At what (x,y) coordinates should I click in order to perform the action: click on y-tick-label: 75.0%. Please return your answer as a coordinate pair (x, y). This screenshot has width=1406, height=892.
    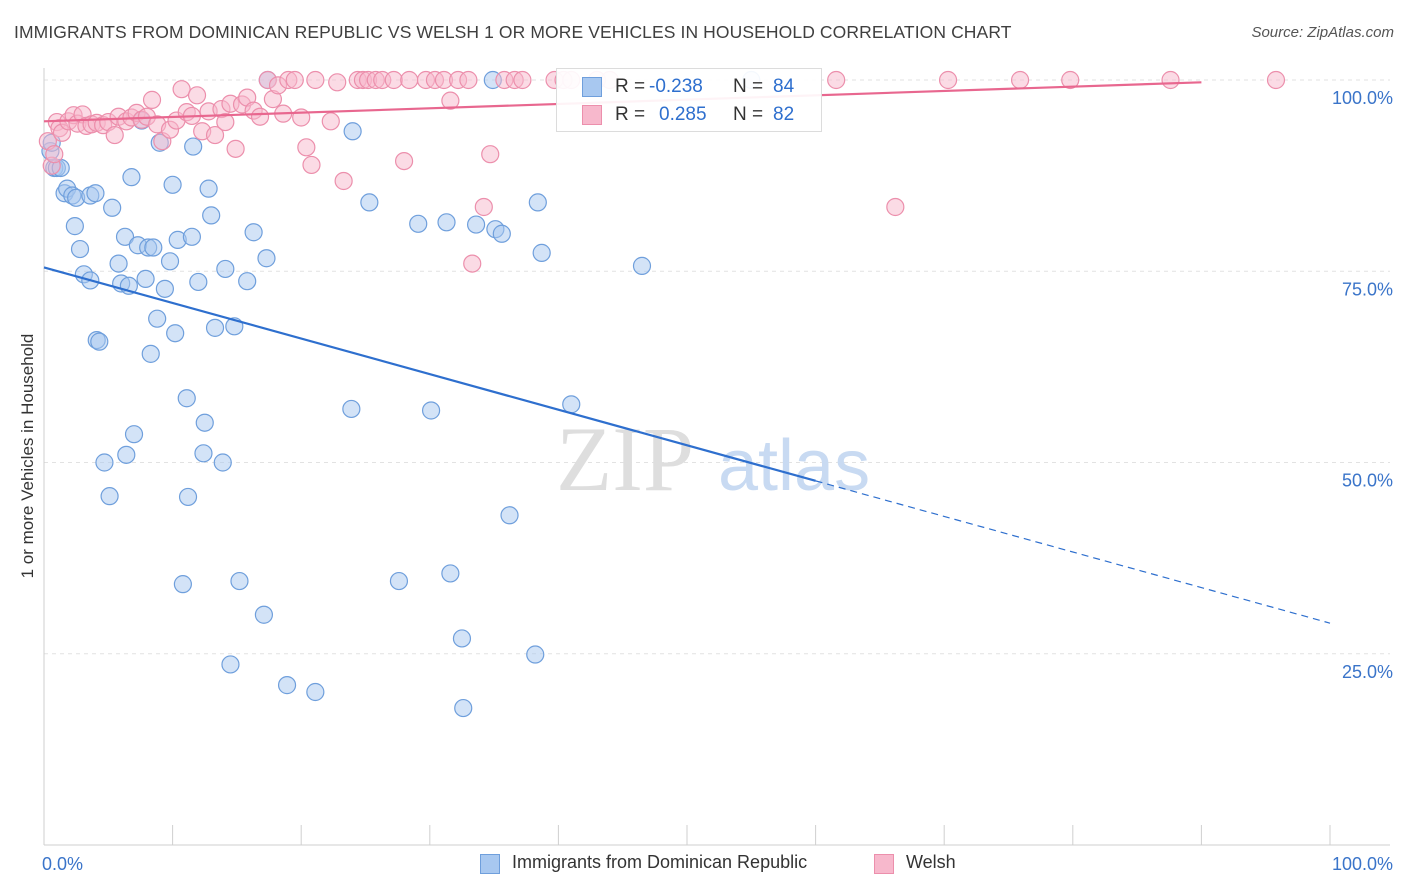
    Looking at the image, I should click on (1367, 289).